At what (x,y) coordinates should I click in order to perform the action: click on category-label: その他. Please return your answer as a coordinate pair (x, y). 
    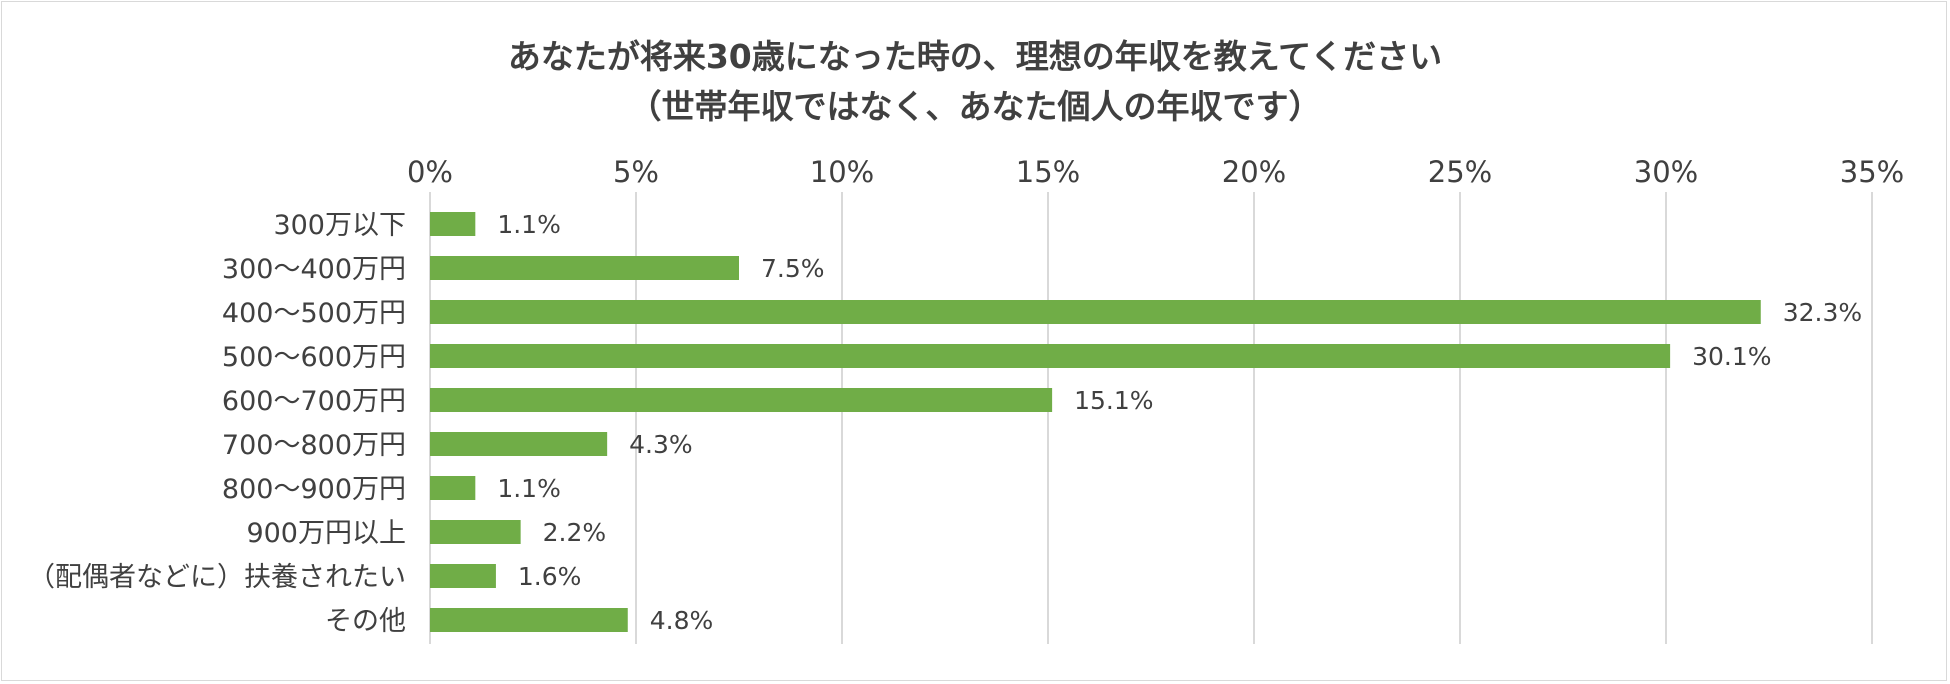
    Looking at the image, I should click on (365, 621).